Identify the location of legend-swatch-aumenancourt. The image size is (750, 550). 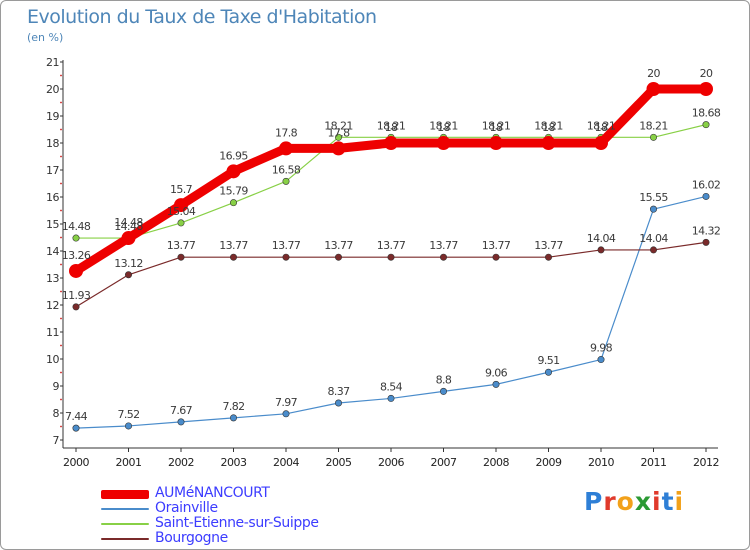
(125, 494).